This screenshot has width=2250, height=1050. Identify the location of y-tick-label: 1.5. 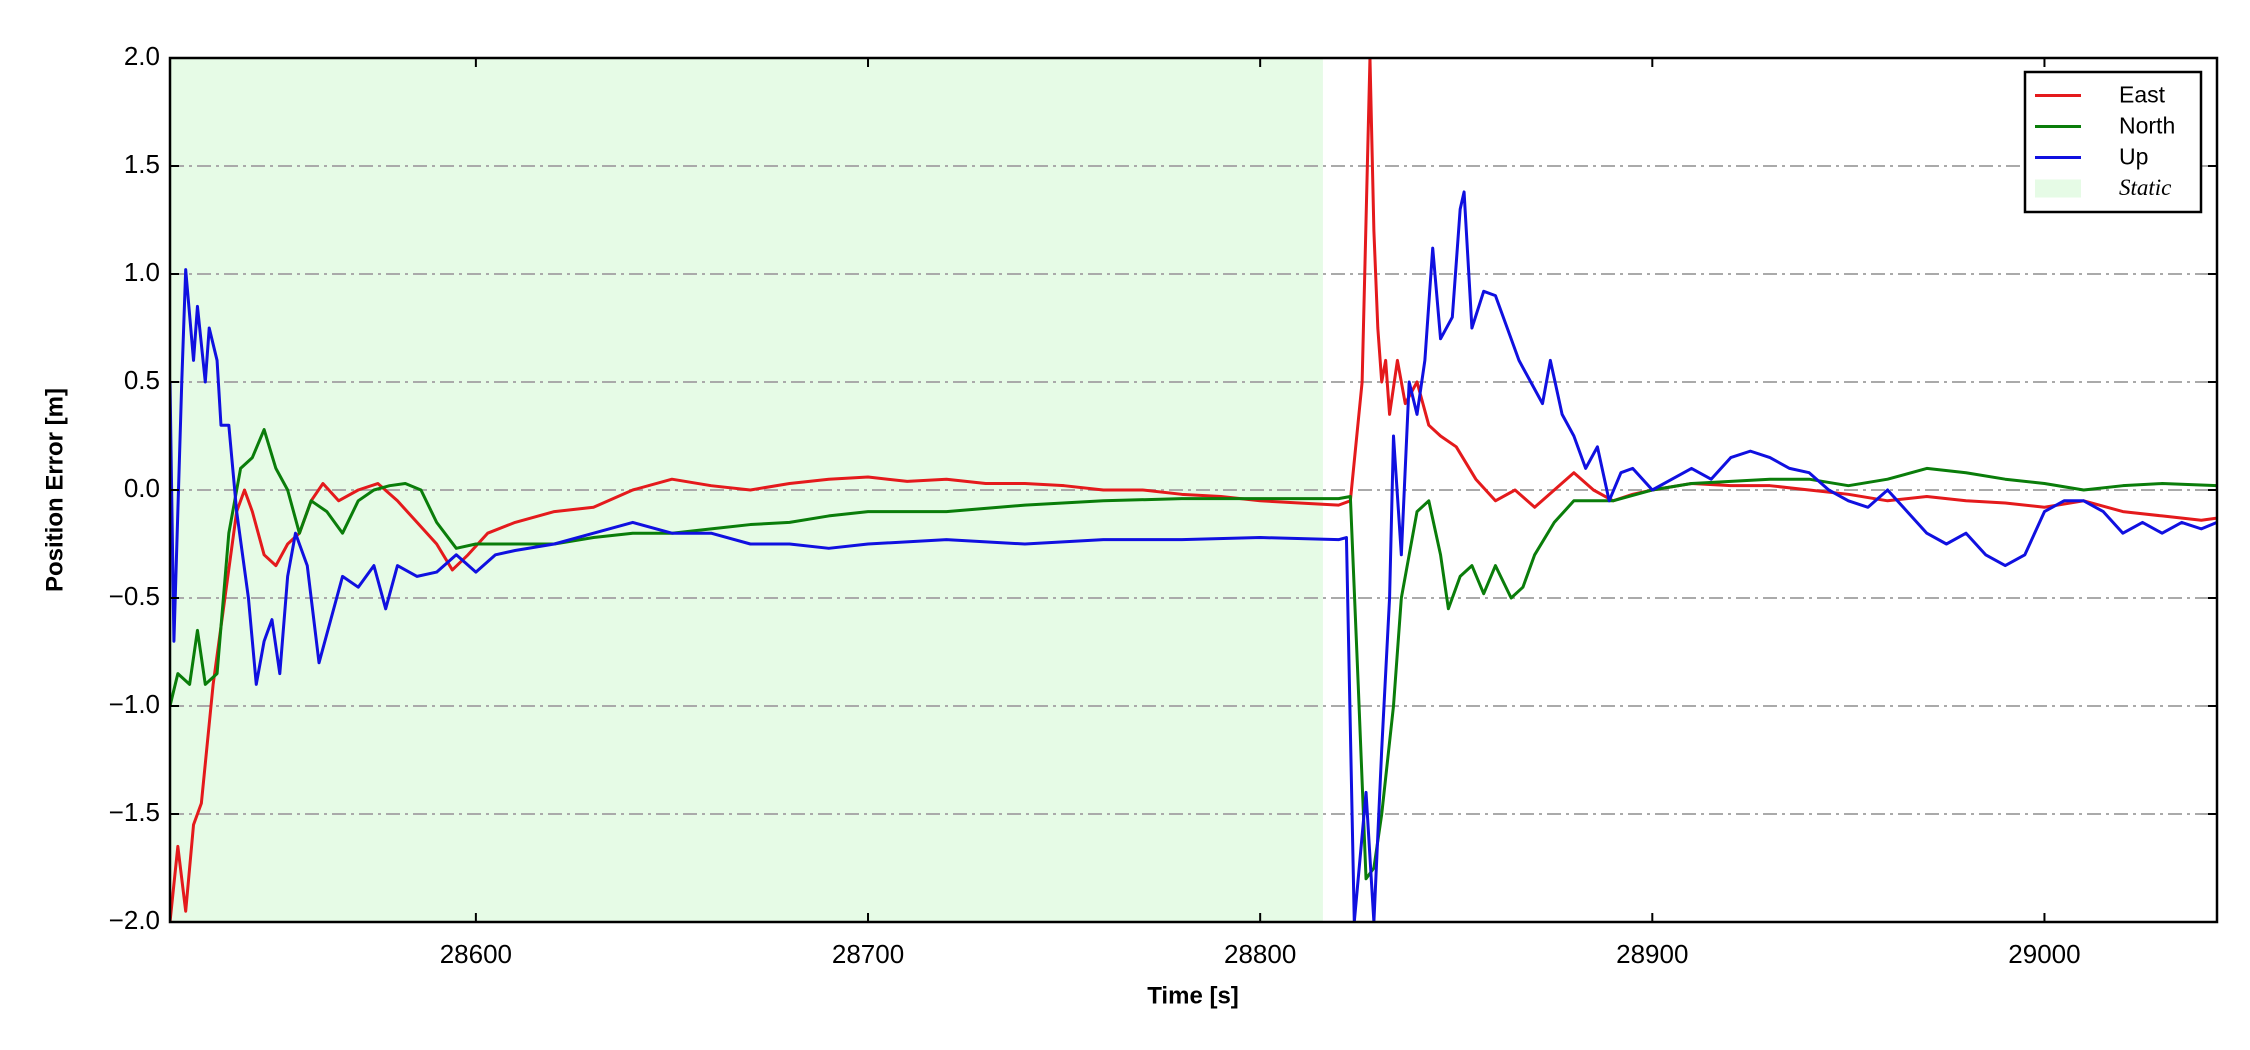
(142, 164).